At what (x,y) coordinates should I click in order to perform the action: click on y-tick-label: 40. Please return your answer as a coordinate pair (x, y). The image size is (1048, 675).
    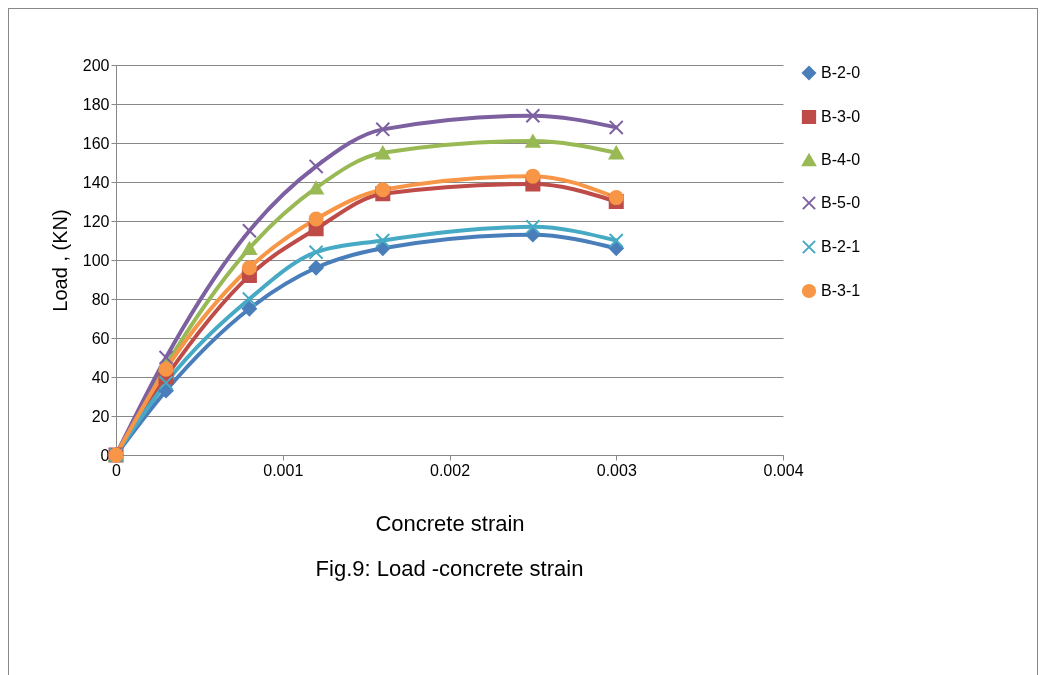
    Looking at the image, I should click on (100, 377).